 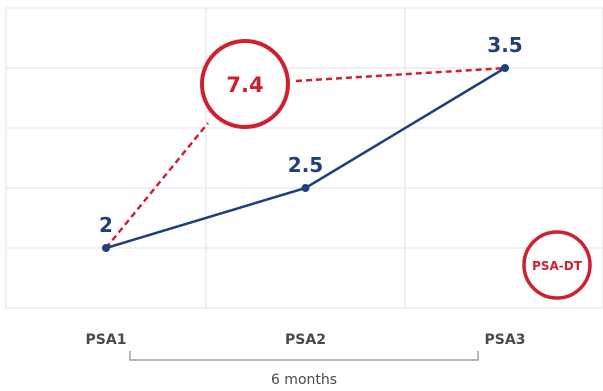 I want to click on interval-bracket-line, so click(x=304, y=356).